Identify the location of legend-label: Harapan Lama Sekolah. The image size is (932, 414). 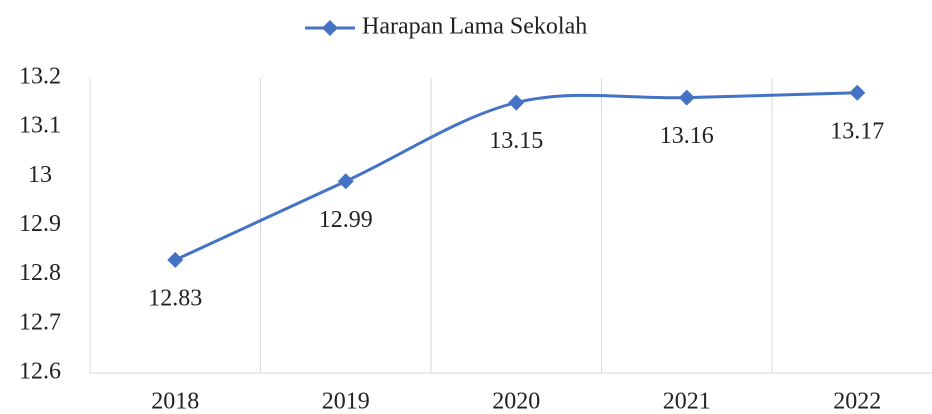
(474, 27).